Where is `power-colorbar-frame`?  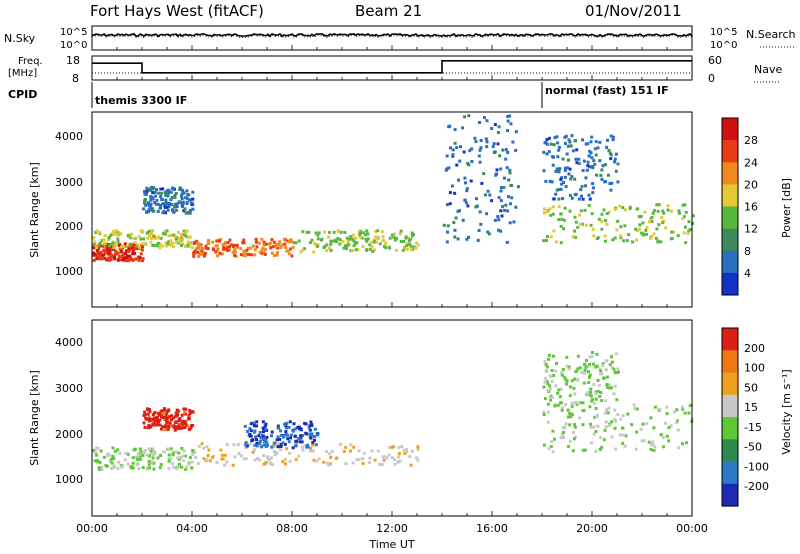 power-colorbar-frame is located at coordinates (730, 206).